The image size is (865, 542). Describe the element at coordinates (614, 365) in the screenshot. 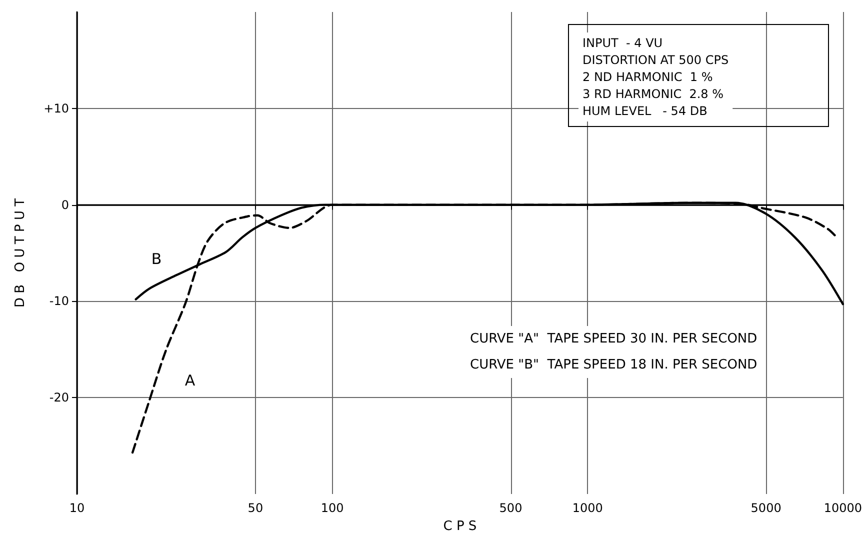

I see `annotation: CURVE "B" TAPE SPEED 18 IN. PER SECOND` at that location.